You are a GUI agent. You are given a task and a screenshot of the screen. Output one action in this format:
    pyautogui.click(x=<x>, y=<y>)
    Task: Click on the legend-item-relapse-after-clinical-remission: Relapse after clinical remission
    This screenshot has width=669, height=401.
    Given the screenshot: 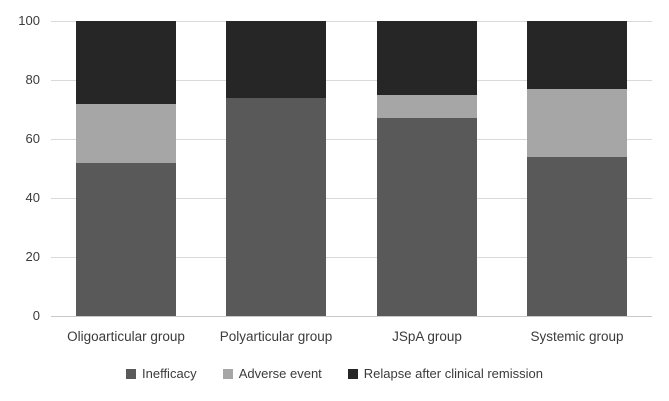 What is the action you would take?
    pyautogui.click(x=445, y=373)
    